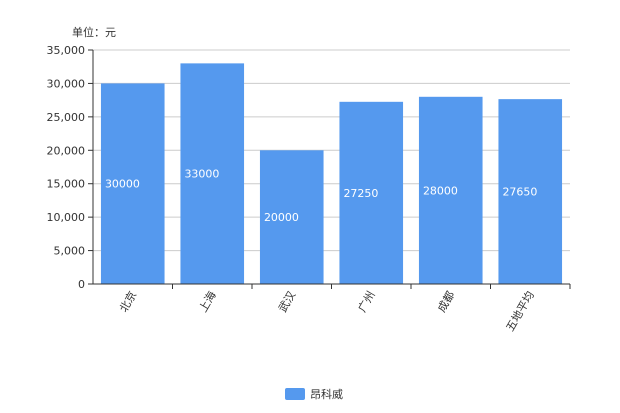  Describe the element at coordinates (440, 190) in the screenshot. I see `data-label: 28000` at that location.